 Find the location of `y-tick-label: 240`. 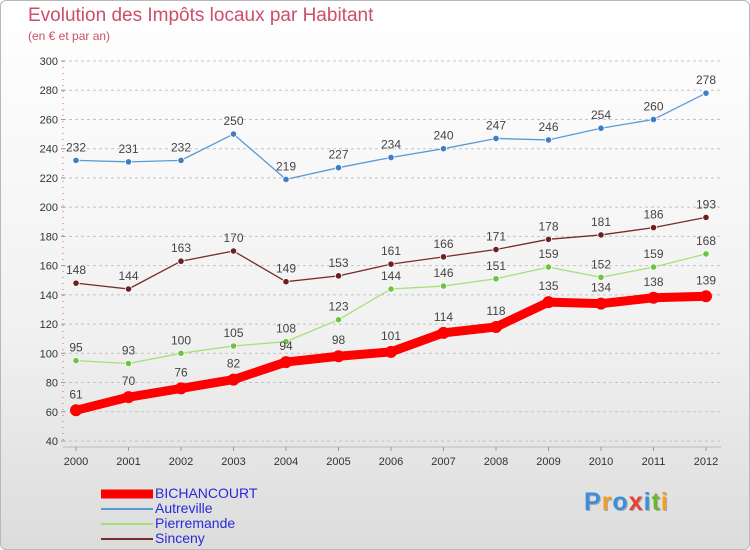

y-tick-label: 240 is located at coordinates (49, 150).